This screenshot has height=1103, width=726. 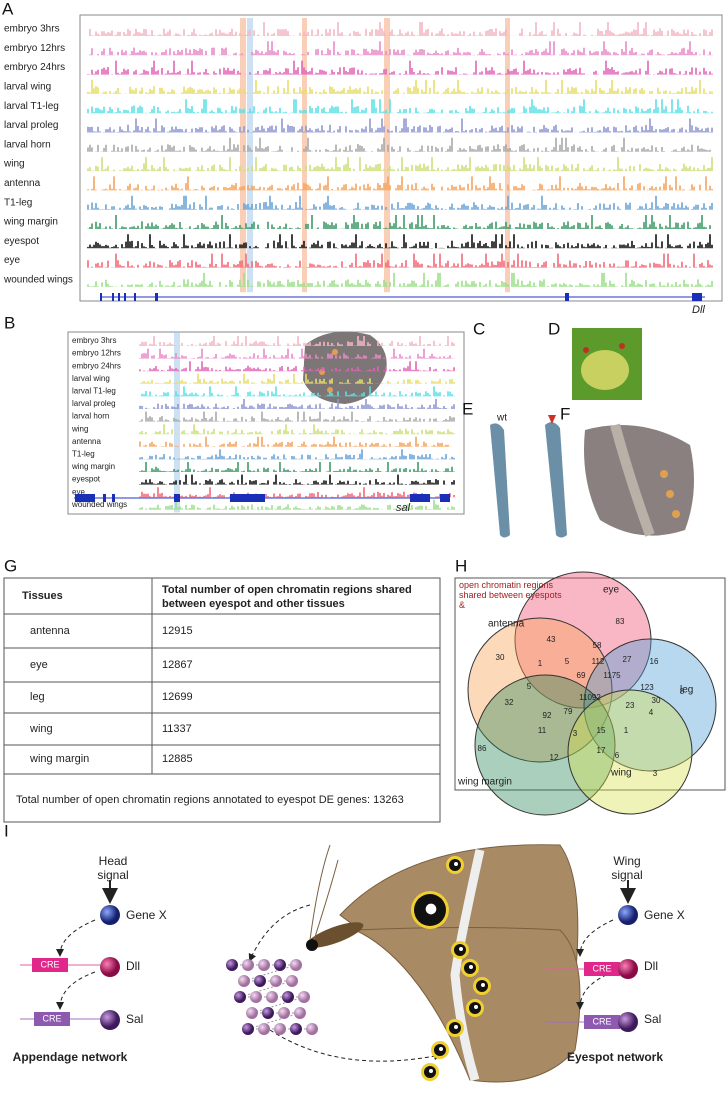 I want to click on venn-set-label: wing, so click(x=621, y=773).